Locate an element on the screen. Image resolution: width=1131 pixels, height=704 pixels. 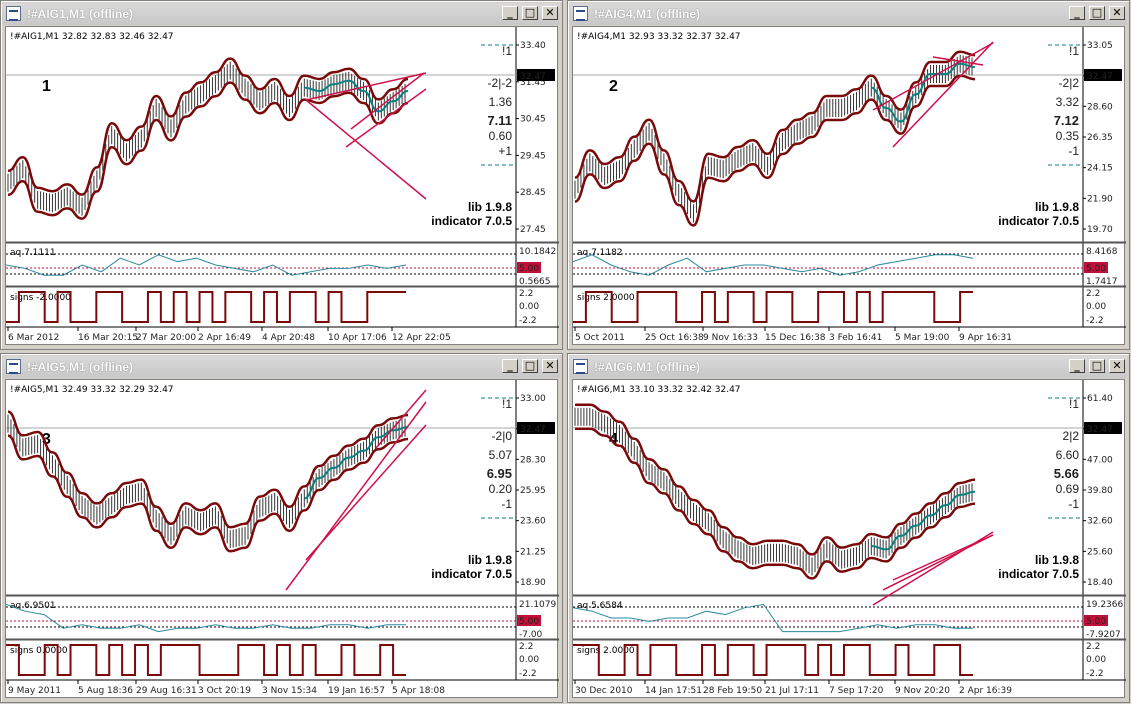
mid-line is located at coordinates (923, 520).